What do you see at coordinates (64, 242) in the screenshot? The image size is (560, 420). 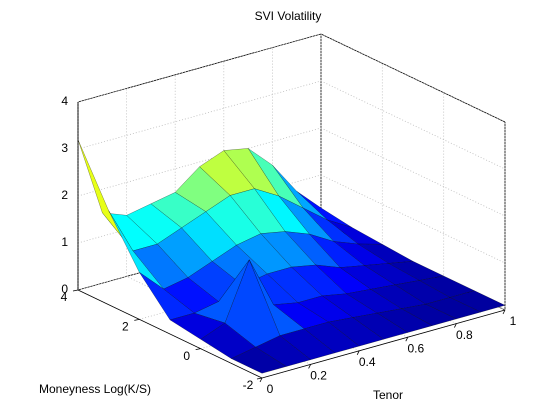 I see `z-tick-label: 1` at bounding box center [64, 242].